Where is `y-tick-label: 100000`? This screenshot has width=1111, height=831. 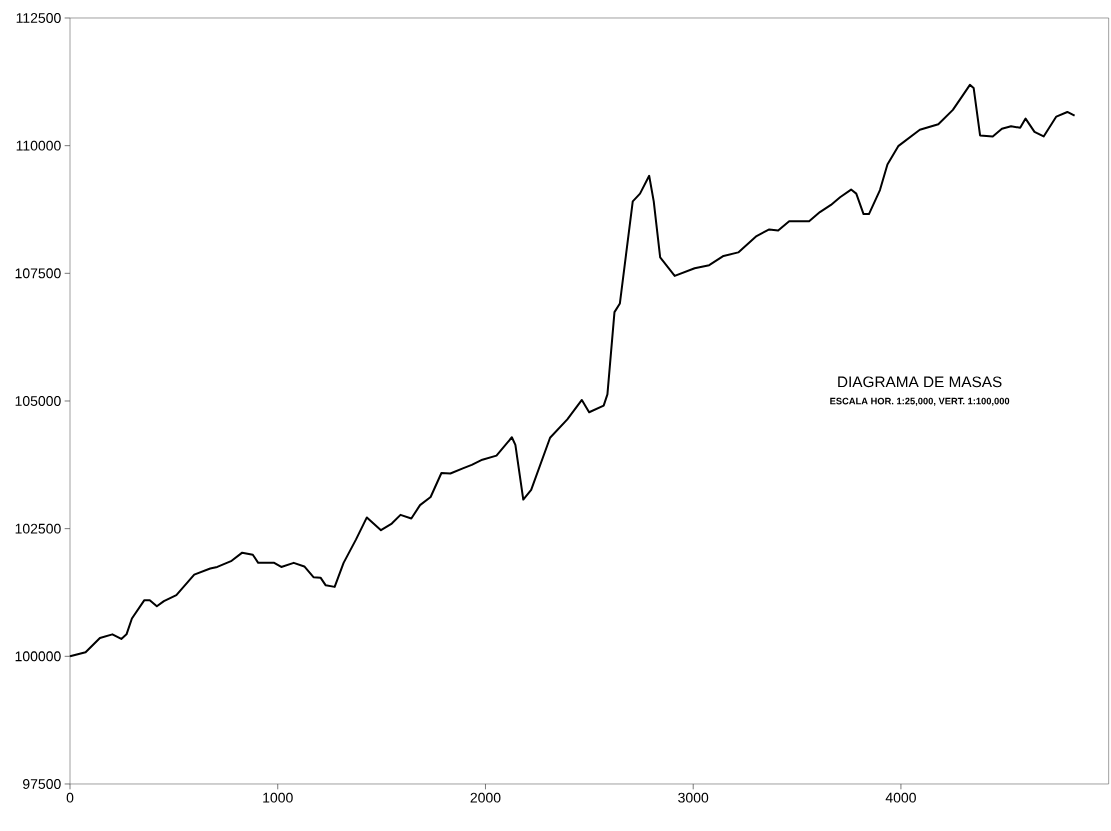 y-tick-label: 100000 is located at coordinates (38, 656).